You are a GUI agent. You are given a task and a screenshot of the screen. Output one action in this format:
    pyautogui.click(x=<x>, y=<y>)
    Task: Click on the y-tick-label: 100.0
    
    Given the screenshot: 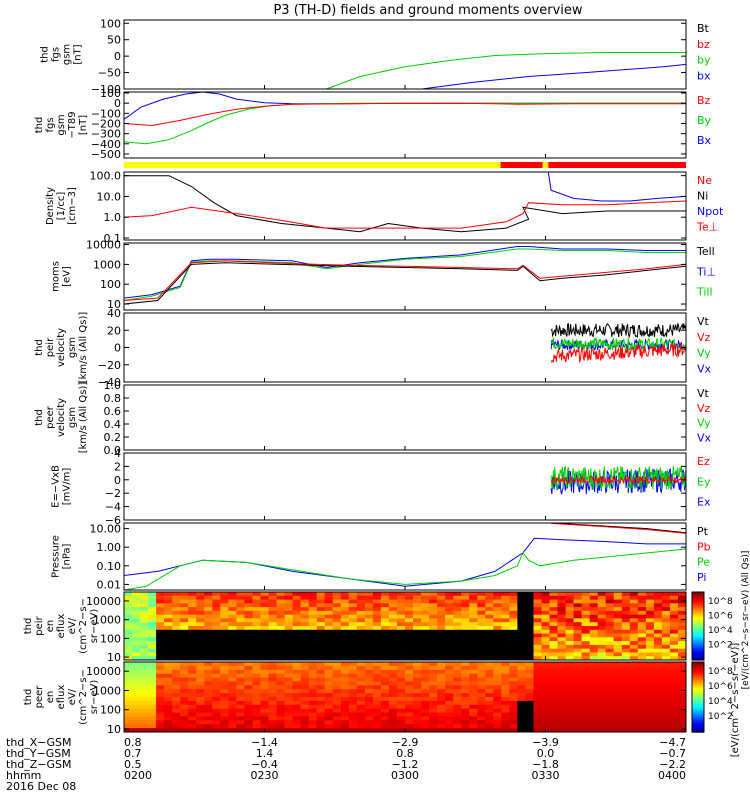 What is the action you would take?
    pyautogui.click(x=106, y=176)
    